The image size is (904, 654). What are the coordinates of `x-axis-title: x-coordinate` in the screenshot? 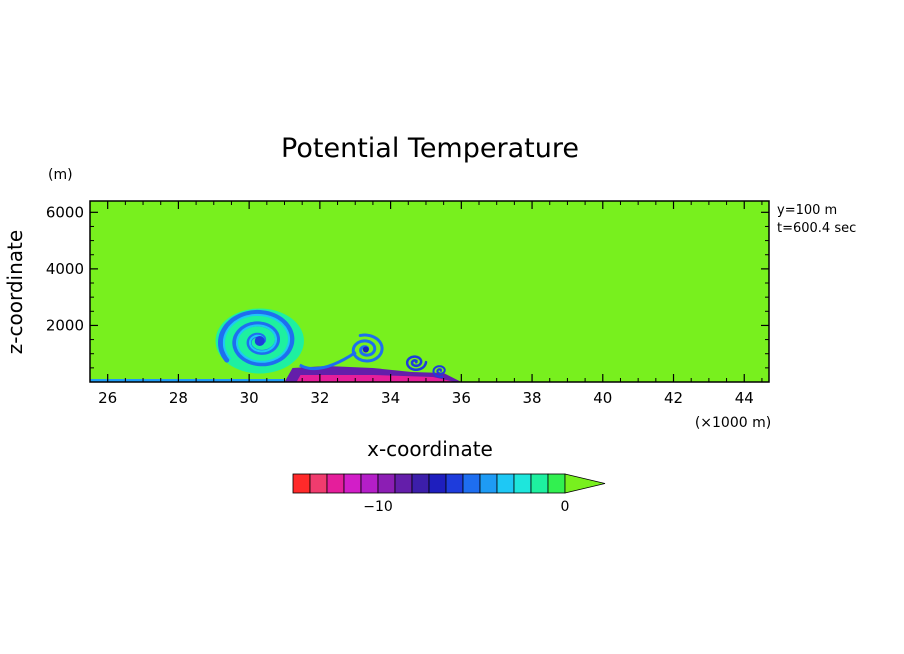 It's located at (430, 449).